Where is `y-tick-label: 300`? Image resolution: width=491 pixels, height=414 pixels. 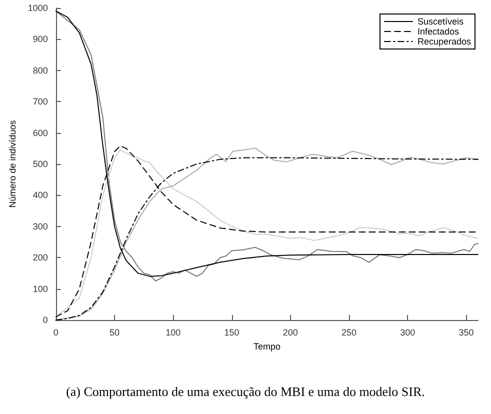
y-tick-label: 300 is located at coordinates (40, 226).